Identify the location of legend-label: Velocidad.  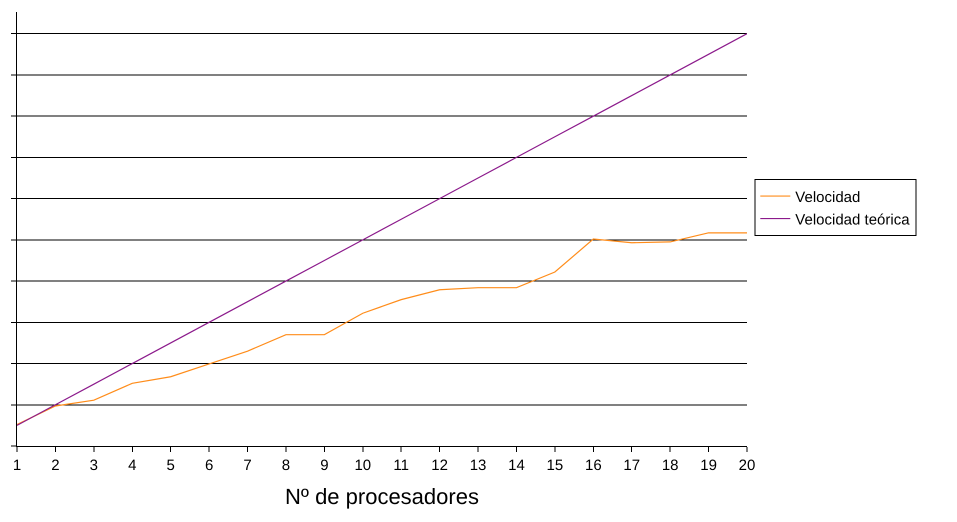
(827, 197).